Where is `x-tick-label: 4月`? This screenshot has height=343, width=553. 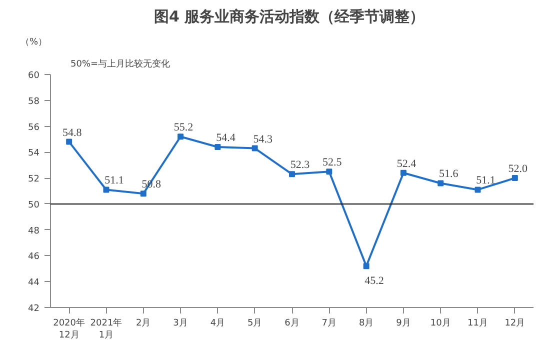
x-tick-label: 4月 is located at coordinates (218, 323).